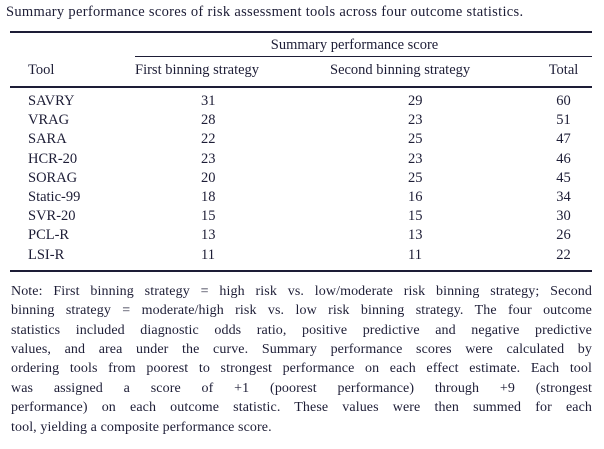 The width and height of the screenshot is (604, 449). Describe the element at coordinates (563, 235) in the screenshot. I see `row-total-score: 26` at that location.